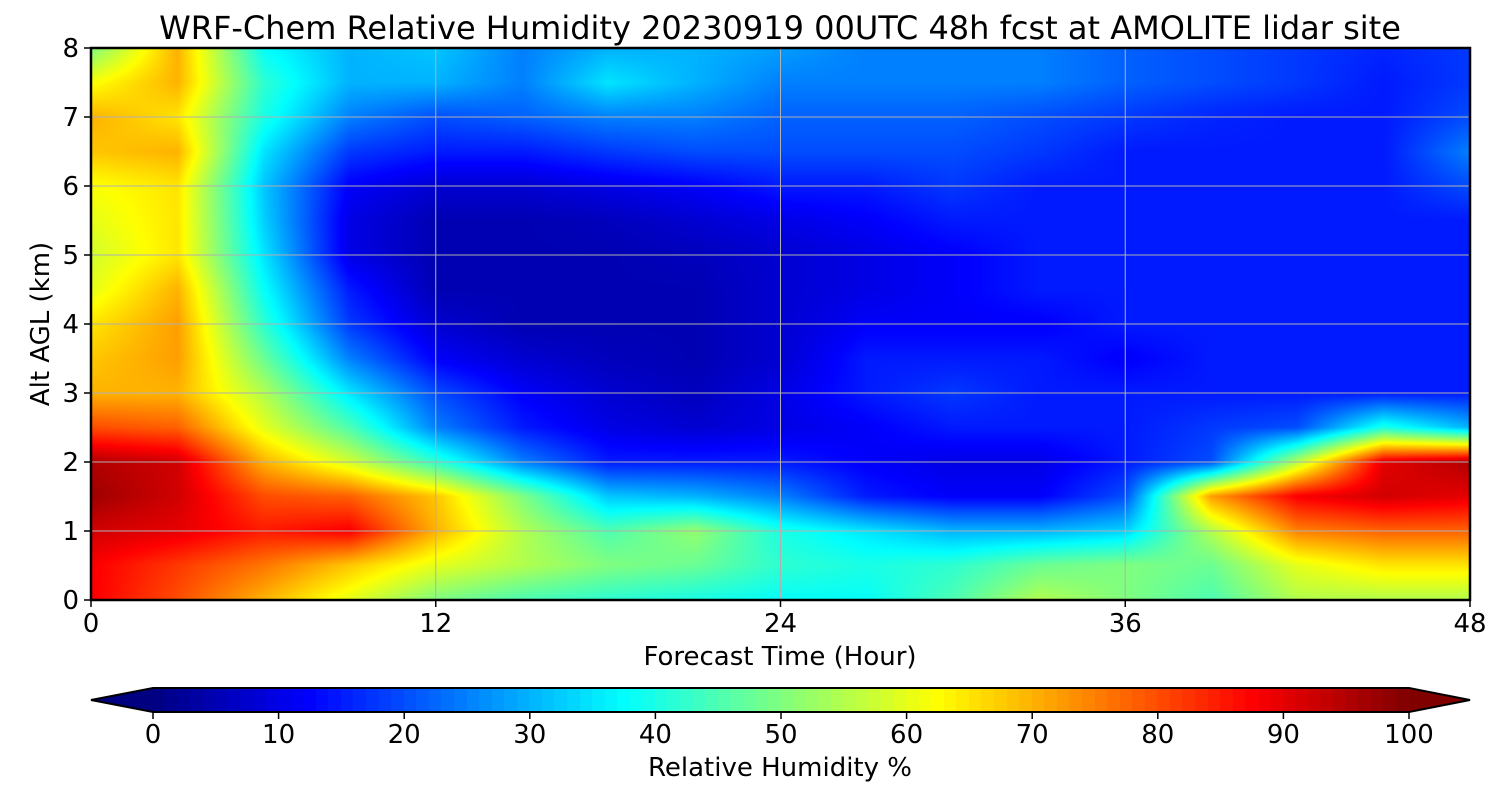  Describe the element at coordinates (70, 601) in the screenshot. I see `y-tick-label: 0` at that location.